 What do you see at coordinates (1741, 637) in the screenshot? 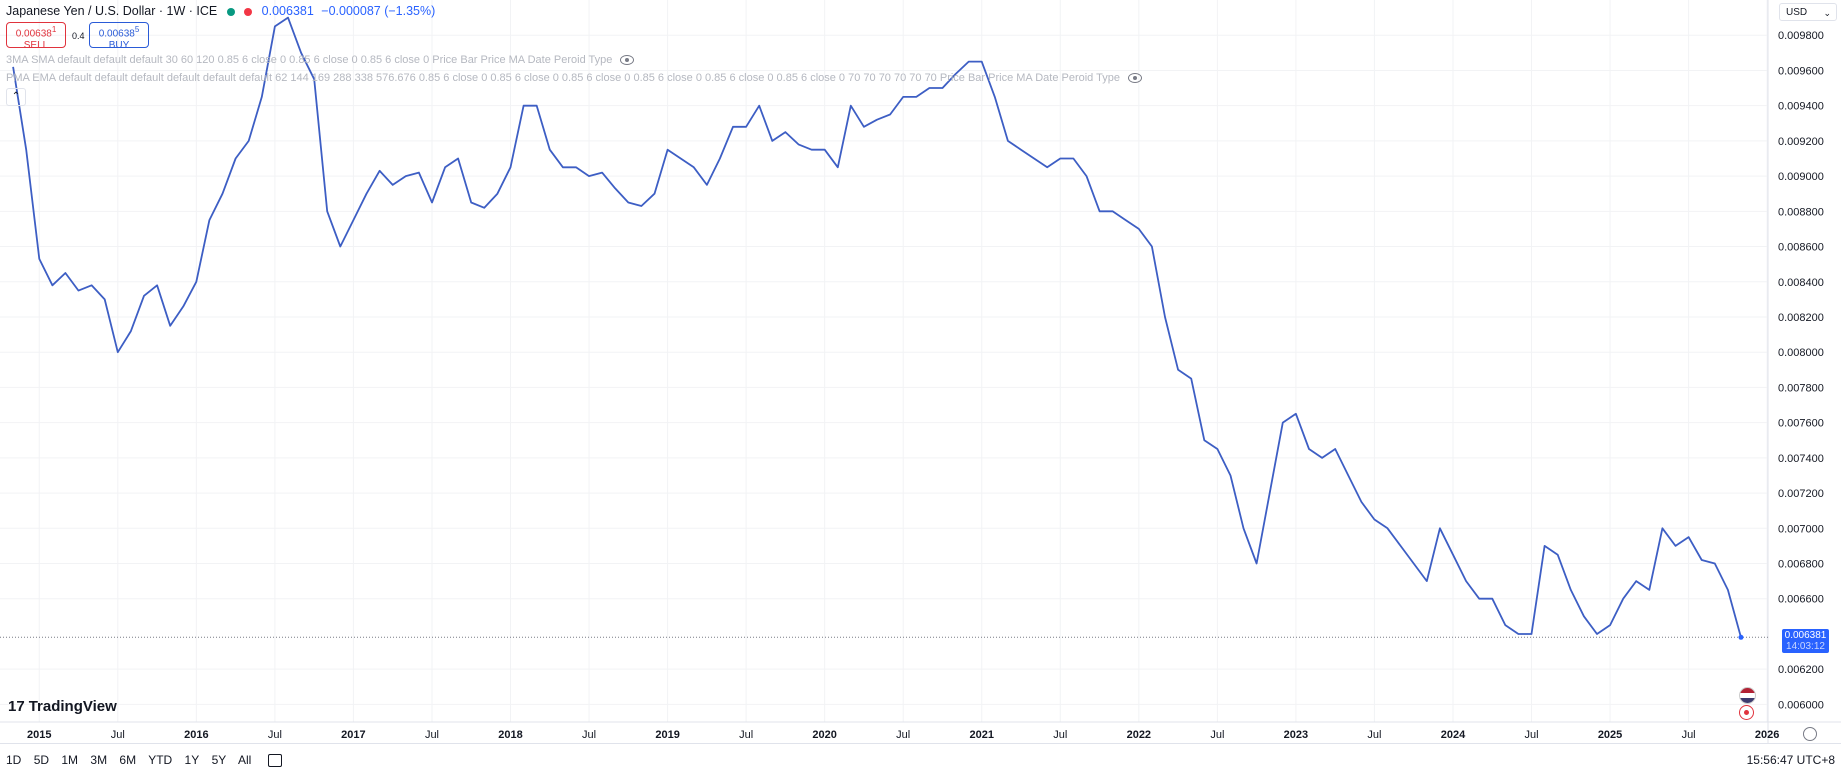
I see `last-price-point` at bounding box center [1741, 637].